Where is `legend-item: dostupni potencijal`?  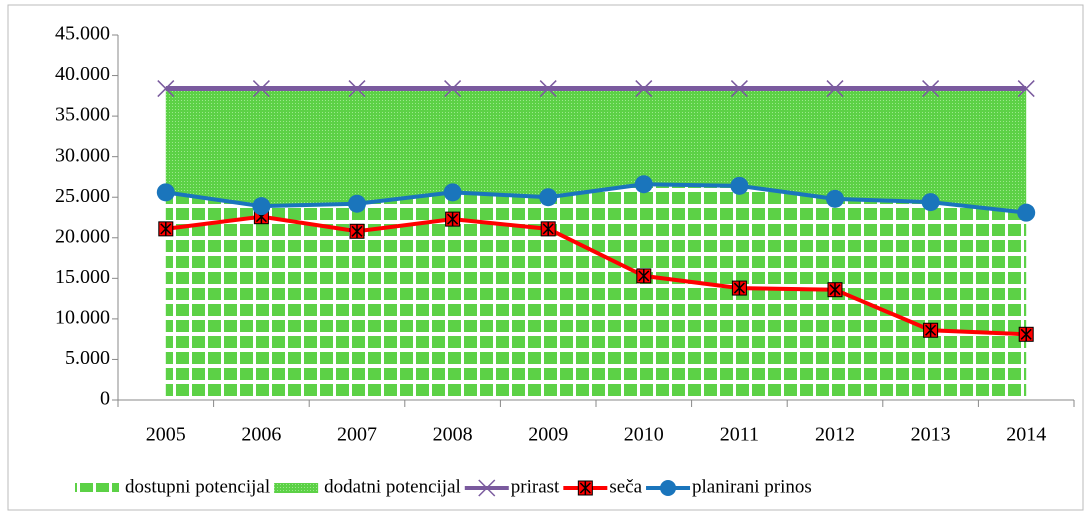 legend-item: dostupni potencijal is located at coordinates (172, 486).